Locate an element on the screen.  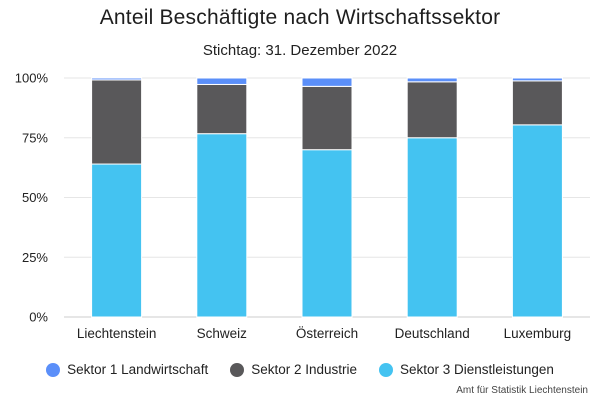
x-tick-label: Liechtenstein is located at coordinates (117, 333).